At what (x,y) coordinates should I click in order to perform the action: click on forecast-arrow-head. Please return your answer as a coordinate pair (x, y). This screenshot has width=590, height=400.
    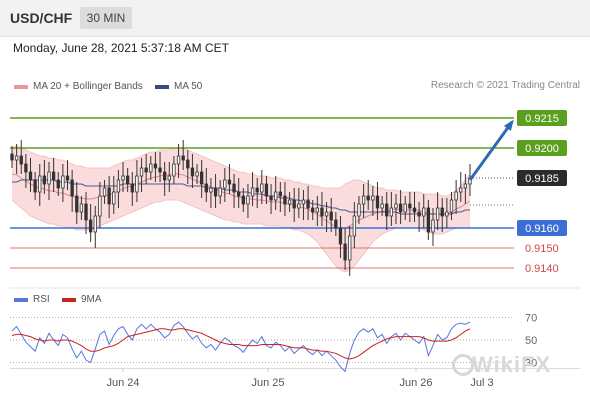
    Looking at the image, I should click on (508, 125).